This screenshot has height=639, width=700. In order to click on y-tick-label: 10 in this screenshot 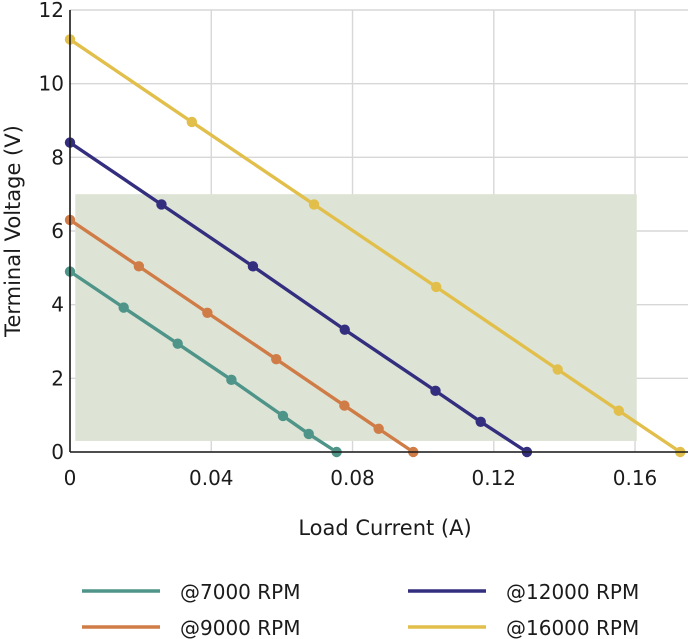, I will do `click(51, 84)`.